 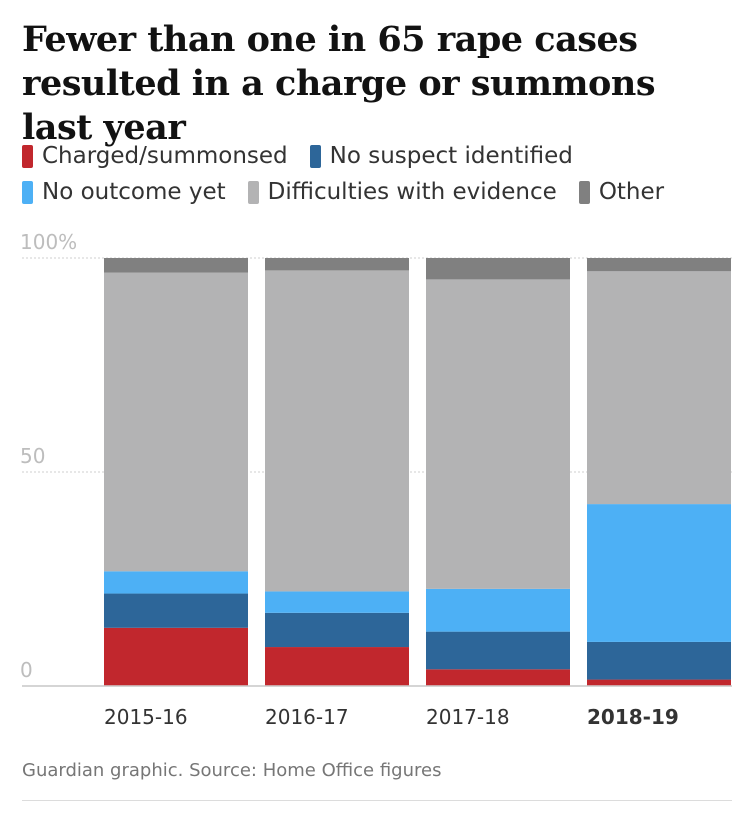 I want to click on legend-item-other: Other, so click(x=621, y=192).